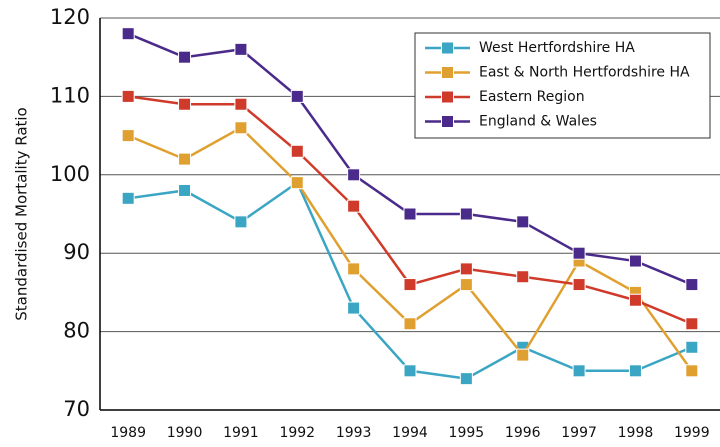 This screenshot has height=447, width=720. Describe the element at coordinates (70, 174) in the screenshot. I see `y-tick-label: 100` at that location.